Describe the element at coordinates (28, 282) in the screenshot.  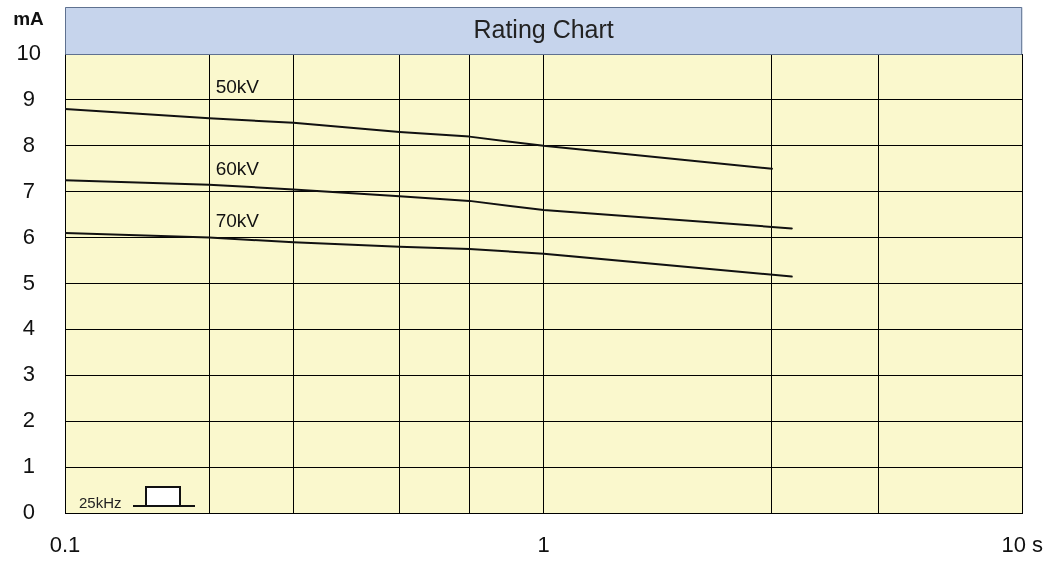
I see `y-tick-label: 5` at that location.